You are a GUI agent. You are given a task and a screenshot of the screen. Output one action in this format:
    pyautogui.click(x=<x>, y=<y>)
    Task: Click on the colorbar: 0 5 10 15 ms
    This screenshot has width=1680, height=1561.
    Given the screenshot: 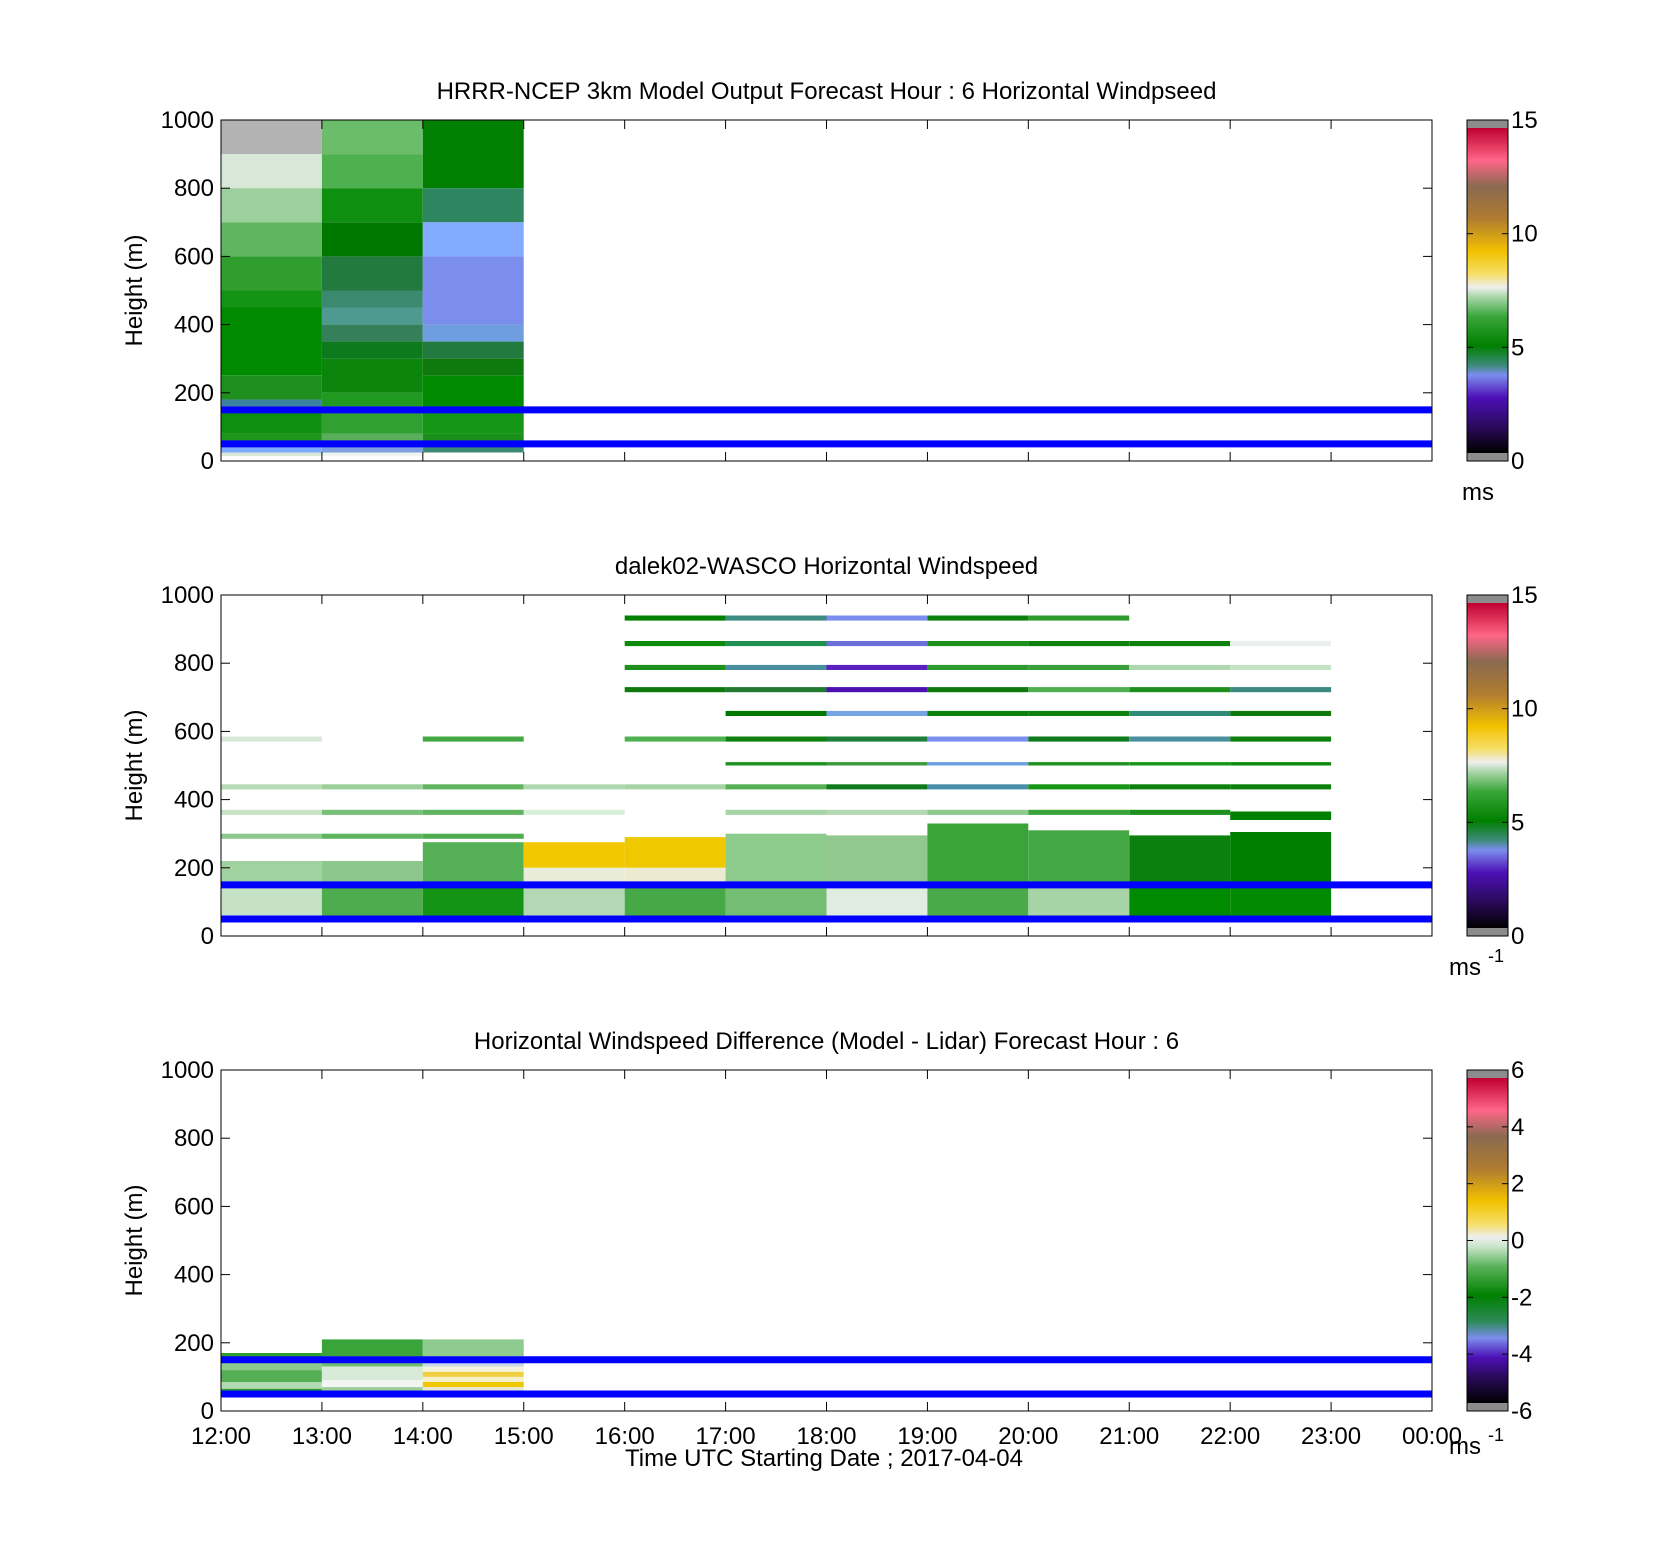 What is the action you would take?
    pyautogui.click(x=1500, y=306)
    